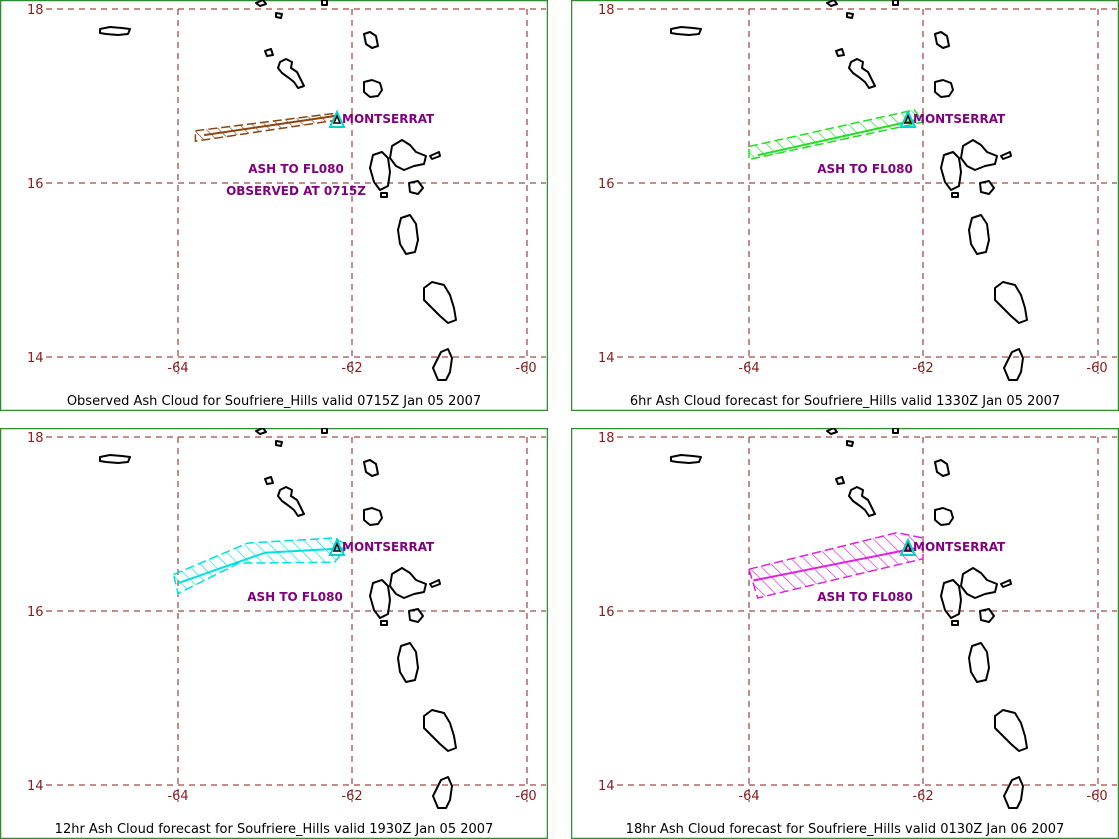 Image resolution: width=1119 pixels, height=839 pixels. I want to click on ash-cloud-area, so click(836, 565).